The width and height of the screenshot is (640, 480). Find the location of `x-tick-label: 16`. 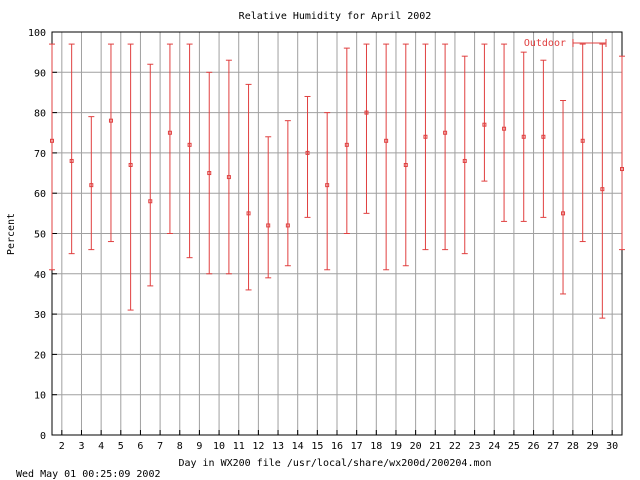

x-tick-label: 16 is located at coordinates (337, 446).